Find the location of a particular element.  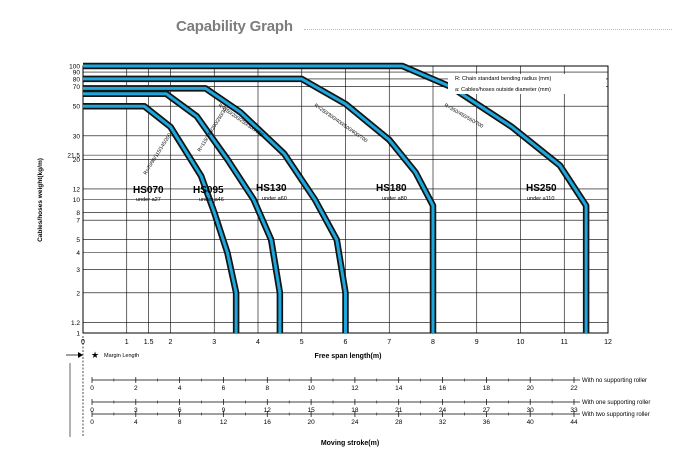

x-tick-label: 9 is located at coordinates (477, 342).